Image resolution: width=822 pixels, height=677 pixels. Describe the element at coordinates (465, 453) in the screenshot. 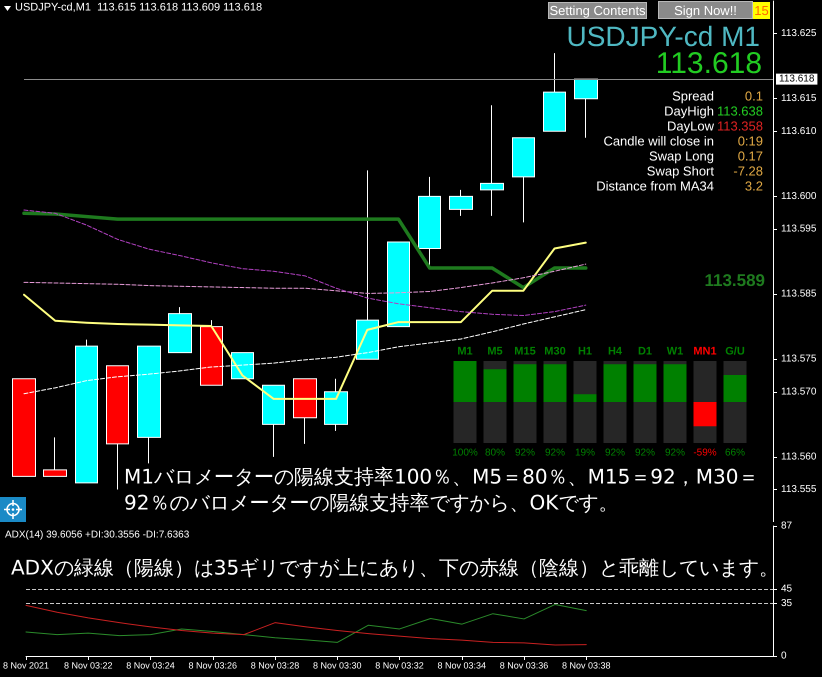

I see `data-label: 100%` at that location.